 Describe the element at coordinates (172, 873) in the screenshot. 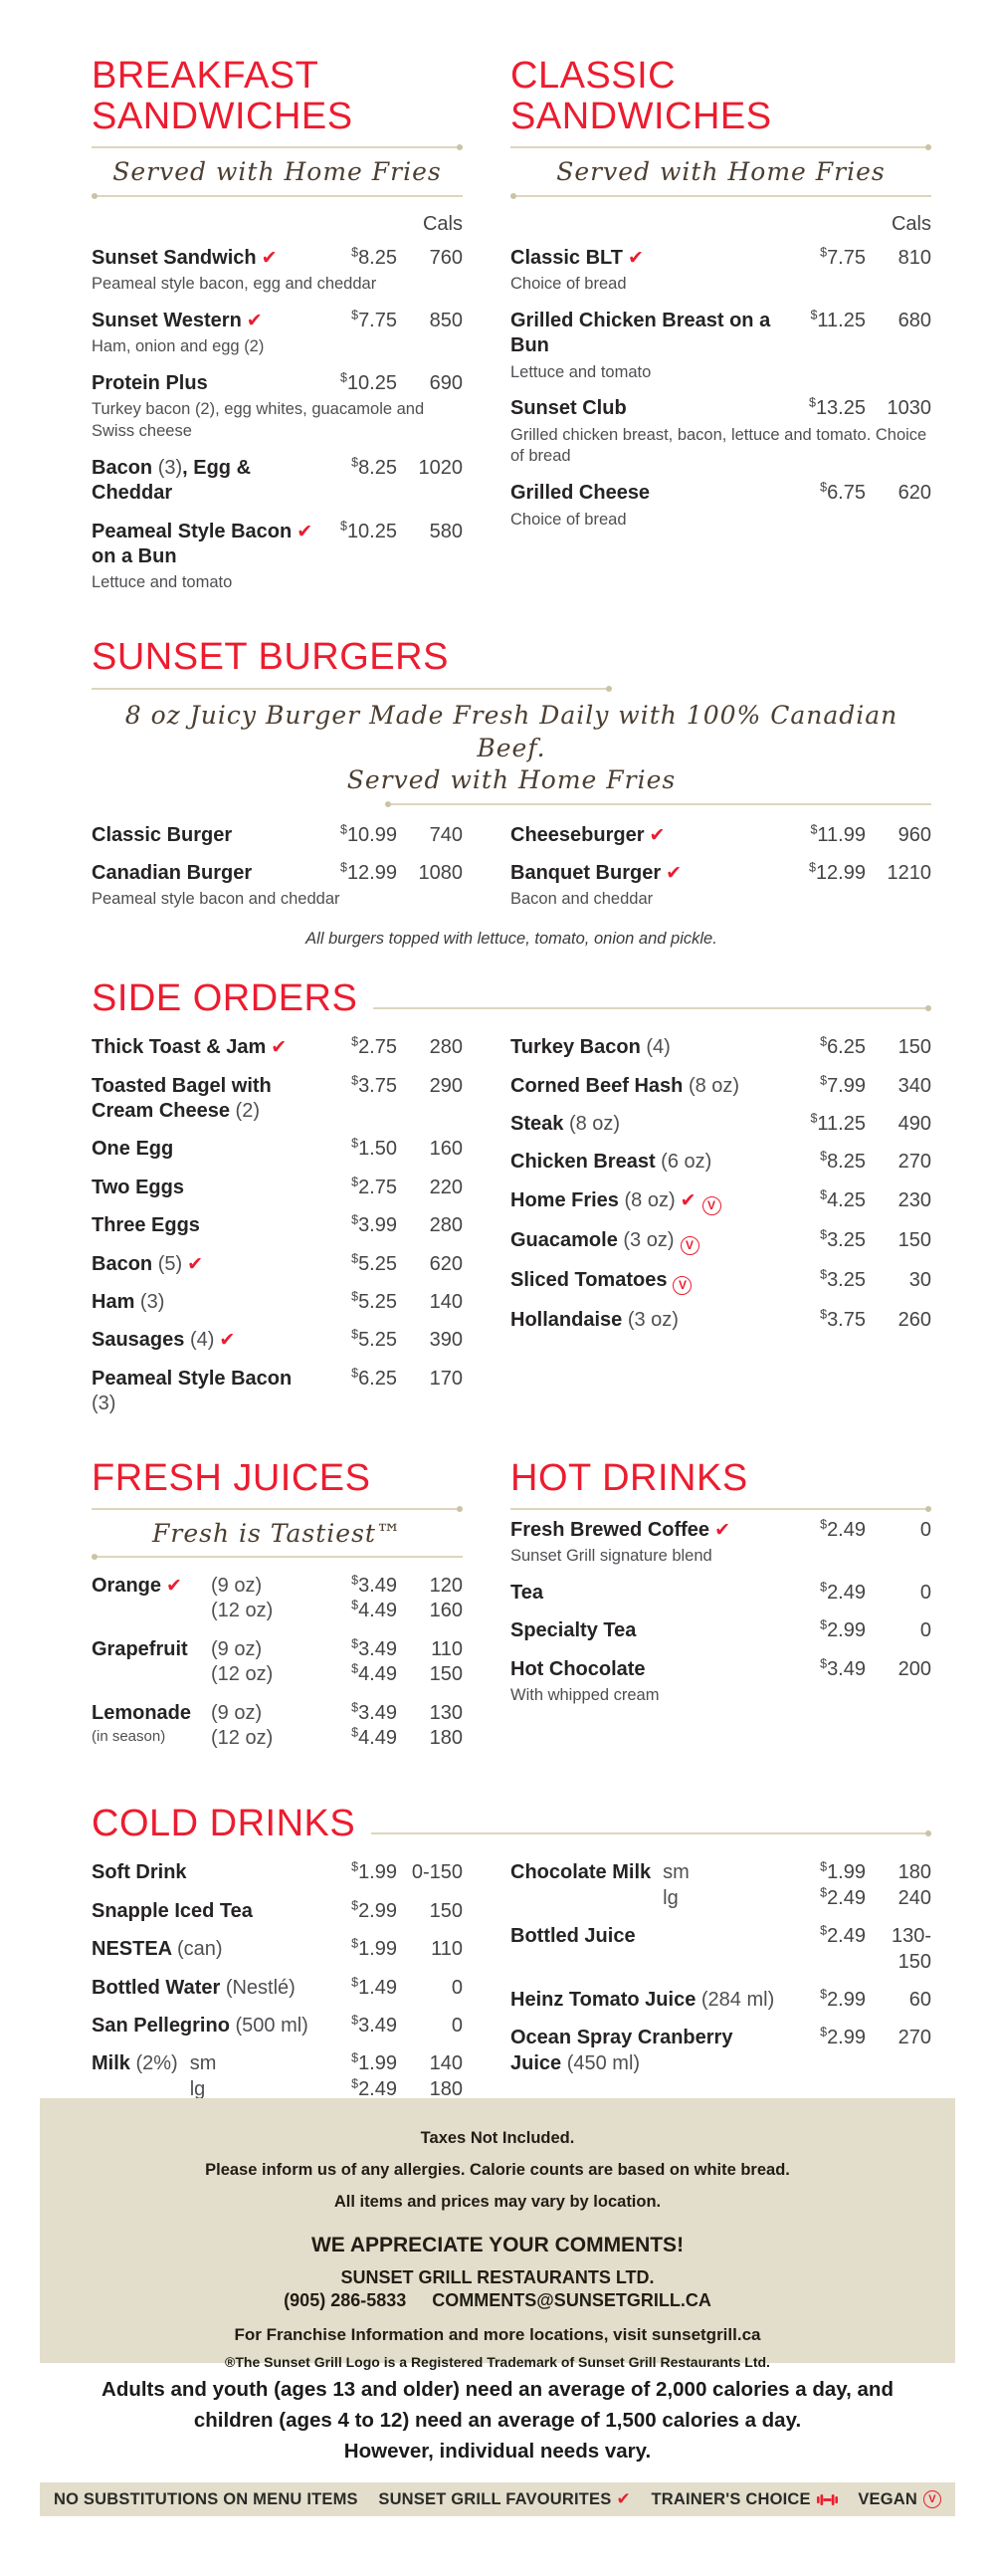

I see `item-name: Canadian Burger` at that location.